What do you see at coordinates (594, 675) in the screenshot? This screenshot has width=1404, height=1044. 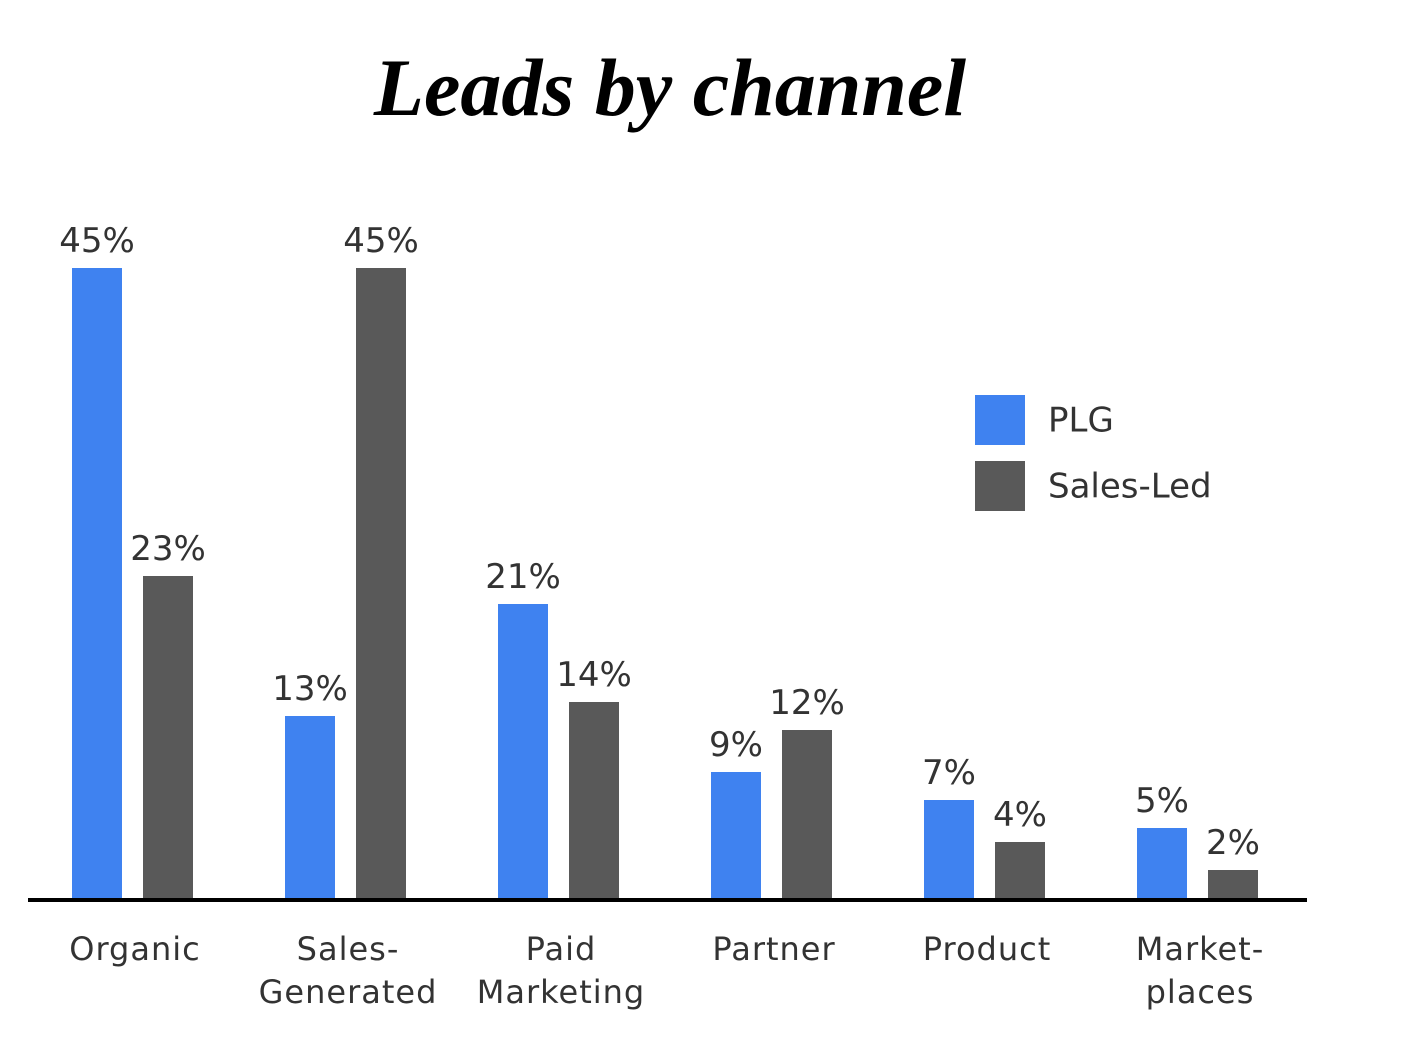 I see `value-label: 14%` at bounding box center [594, 675].